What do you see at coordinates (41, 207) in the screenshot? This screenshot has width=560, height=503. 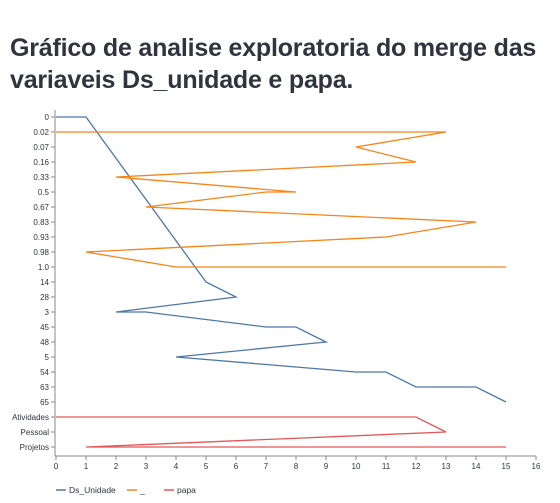 I see `y-tick-label: 0.67` at bounding box center [41, 207].